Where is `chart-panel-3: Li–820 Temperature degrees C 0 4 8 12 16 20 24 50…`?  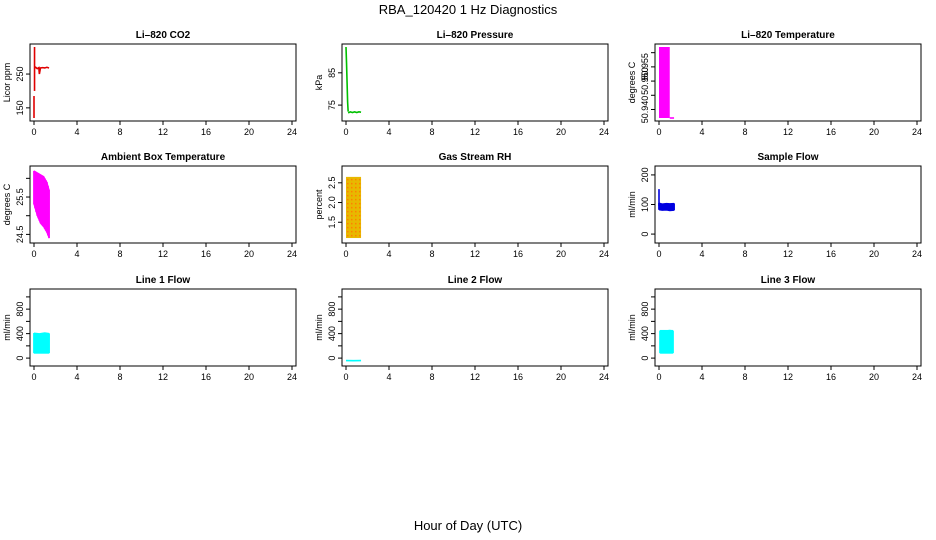
chart-panel-3: Li–820 Temperature degrees C 0 4 8 12 16 20 24 50… is located at coordinates (774, 83).